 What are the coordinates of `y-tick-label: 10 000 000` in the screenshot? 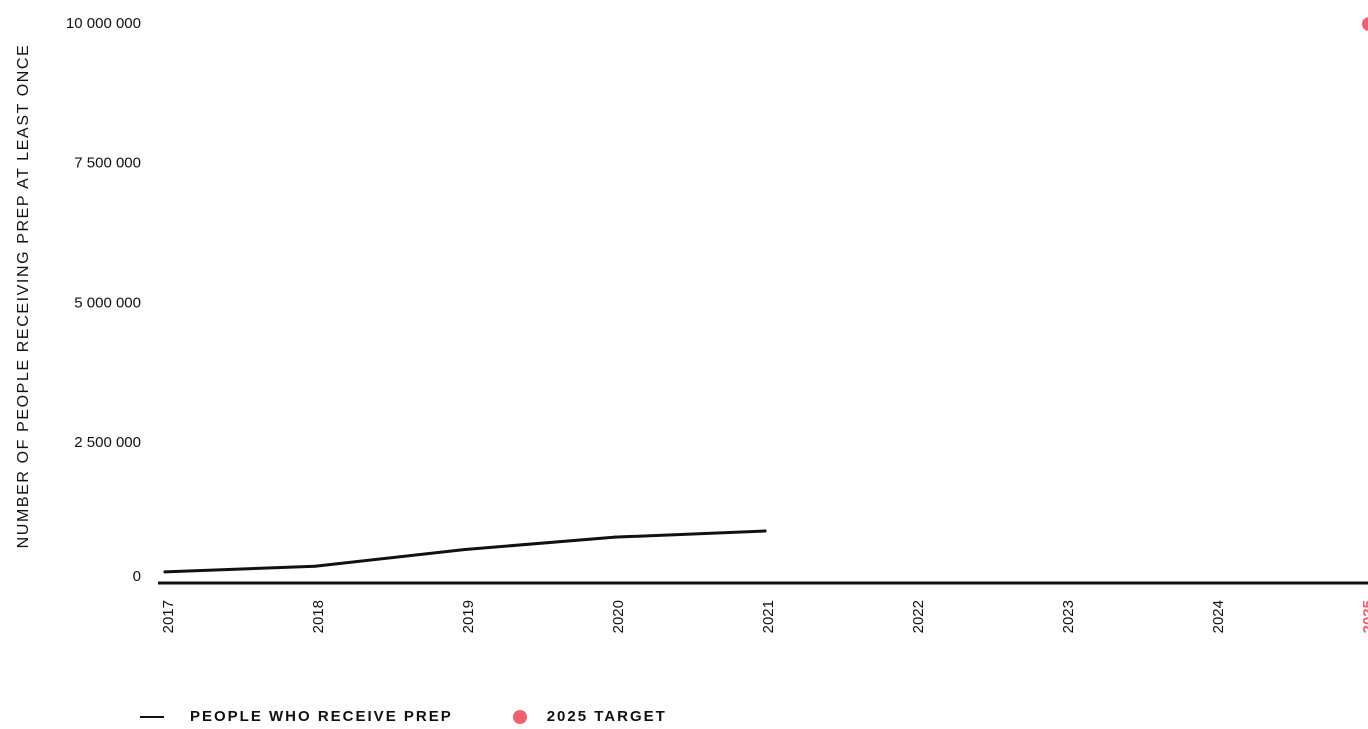 It's located at (103, 23).